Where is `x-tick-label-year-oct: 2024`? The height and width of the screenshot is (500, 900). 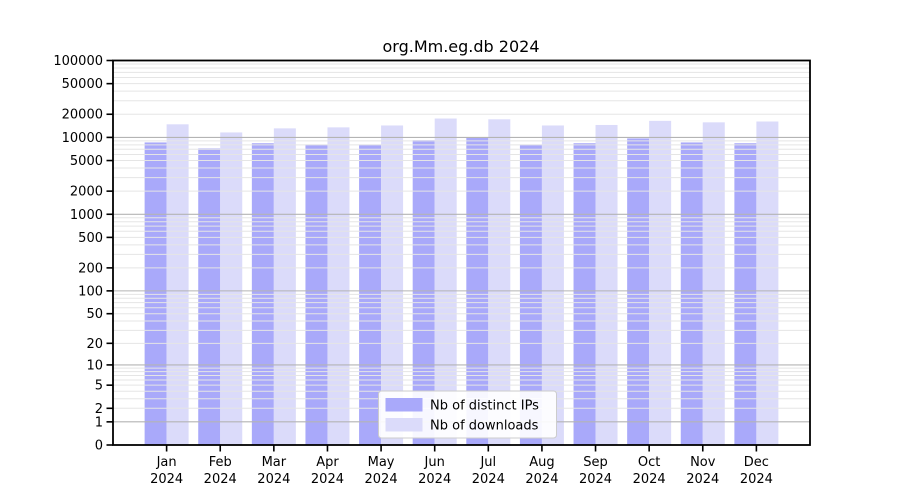 x-tick-label-year-oct: 2024 is located at coordinates (649, 479).